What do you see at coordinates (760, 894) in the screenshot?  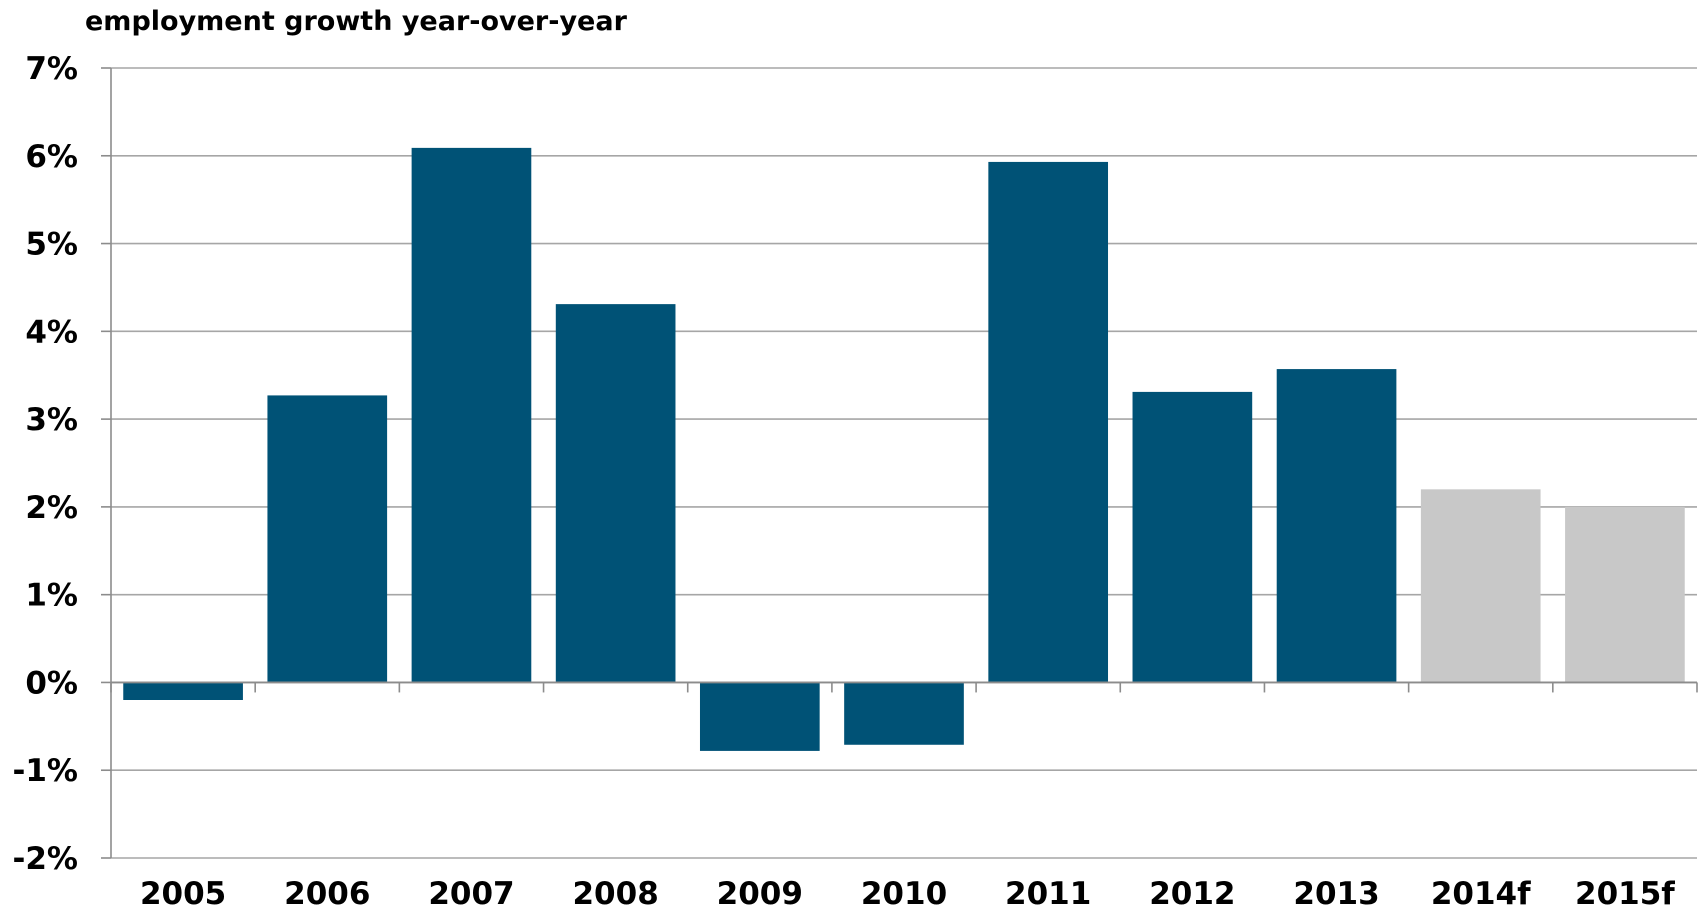 I see `x-tick-label: 2009` at bounding box center [760, 894].